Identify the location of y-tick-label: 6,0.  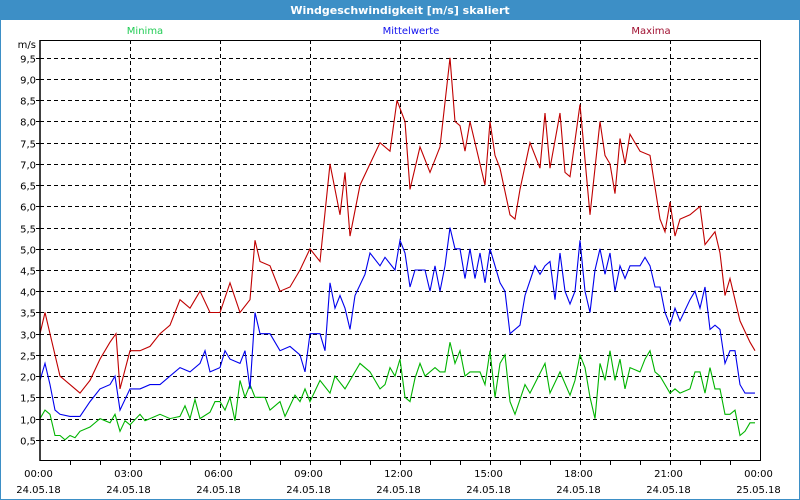
(28, 208).